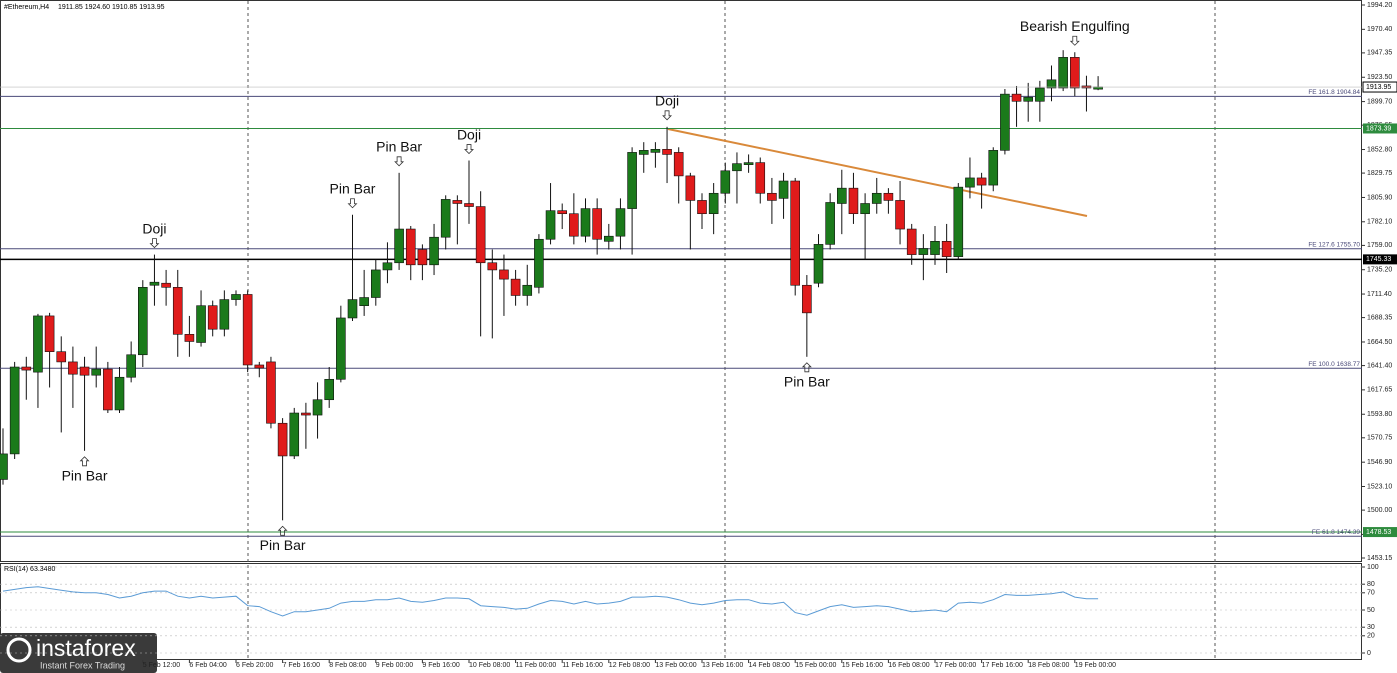 This screenshot has width=1397, height=673. I want to click on x-tick-label: 7 Feb 16:00, so click(301, 665).